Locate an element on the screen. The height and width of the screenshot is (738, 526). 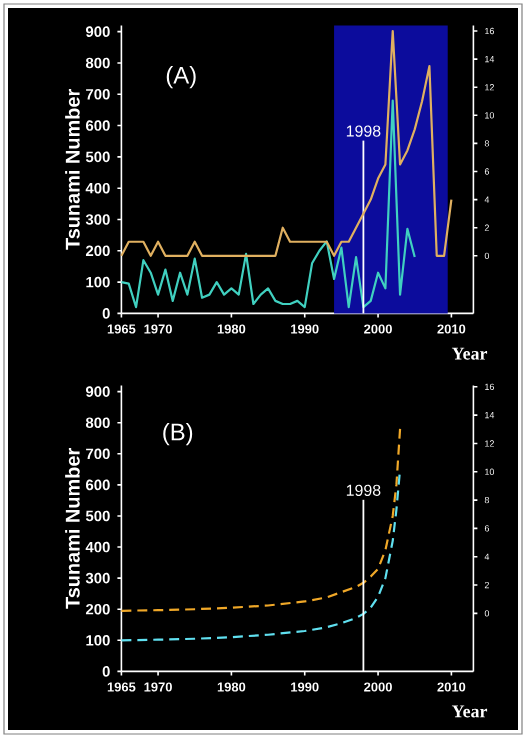
line-series is located at coordinates (261, 519).